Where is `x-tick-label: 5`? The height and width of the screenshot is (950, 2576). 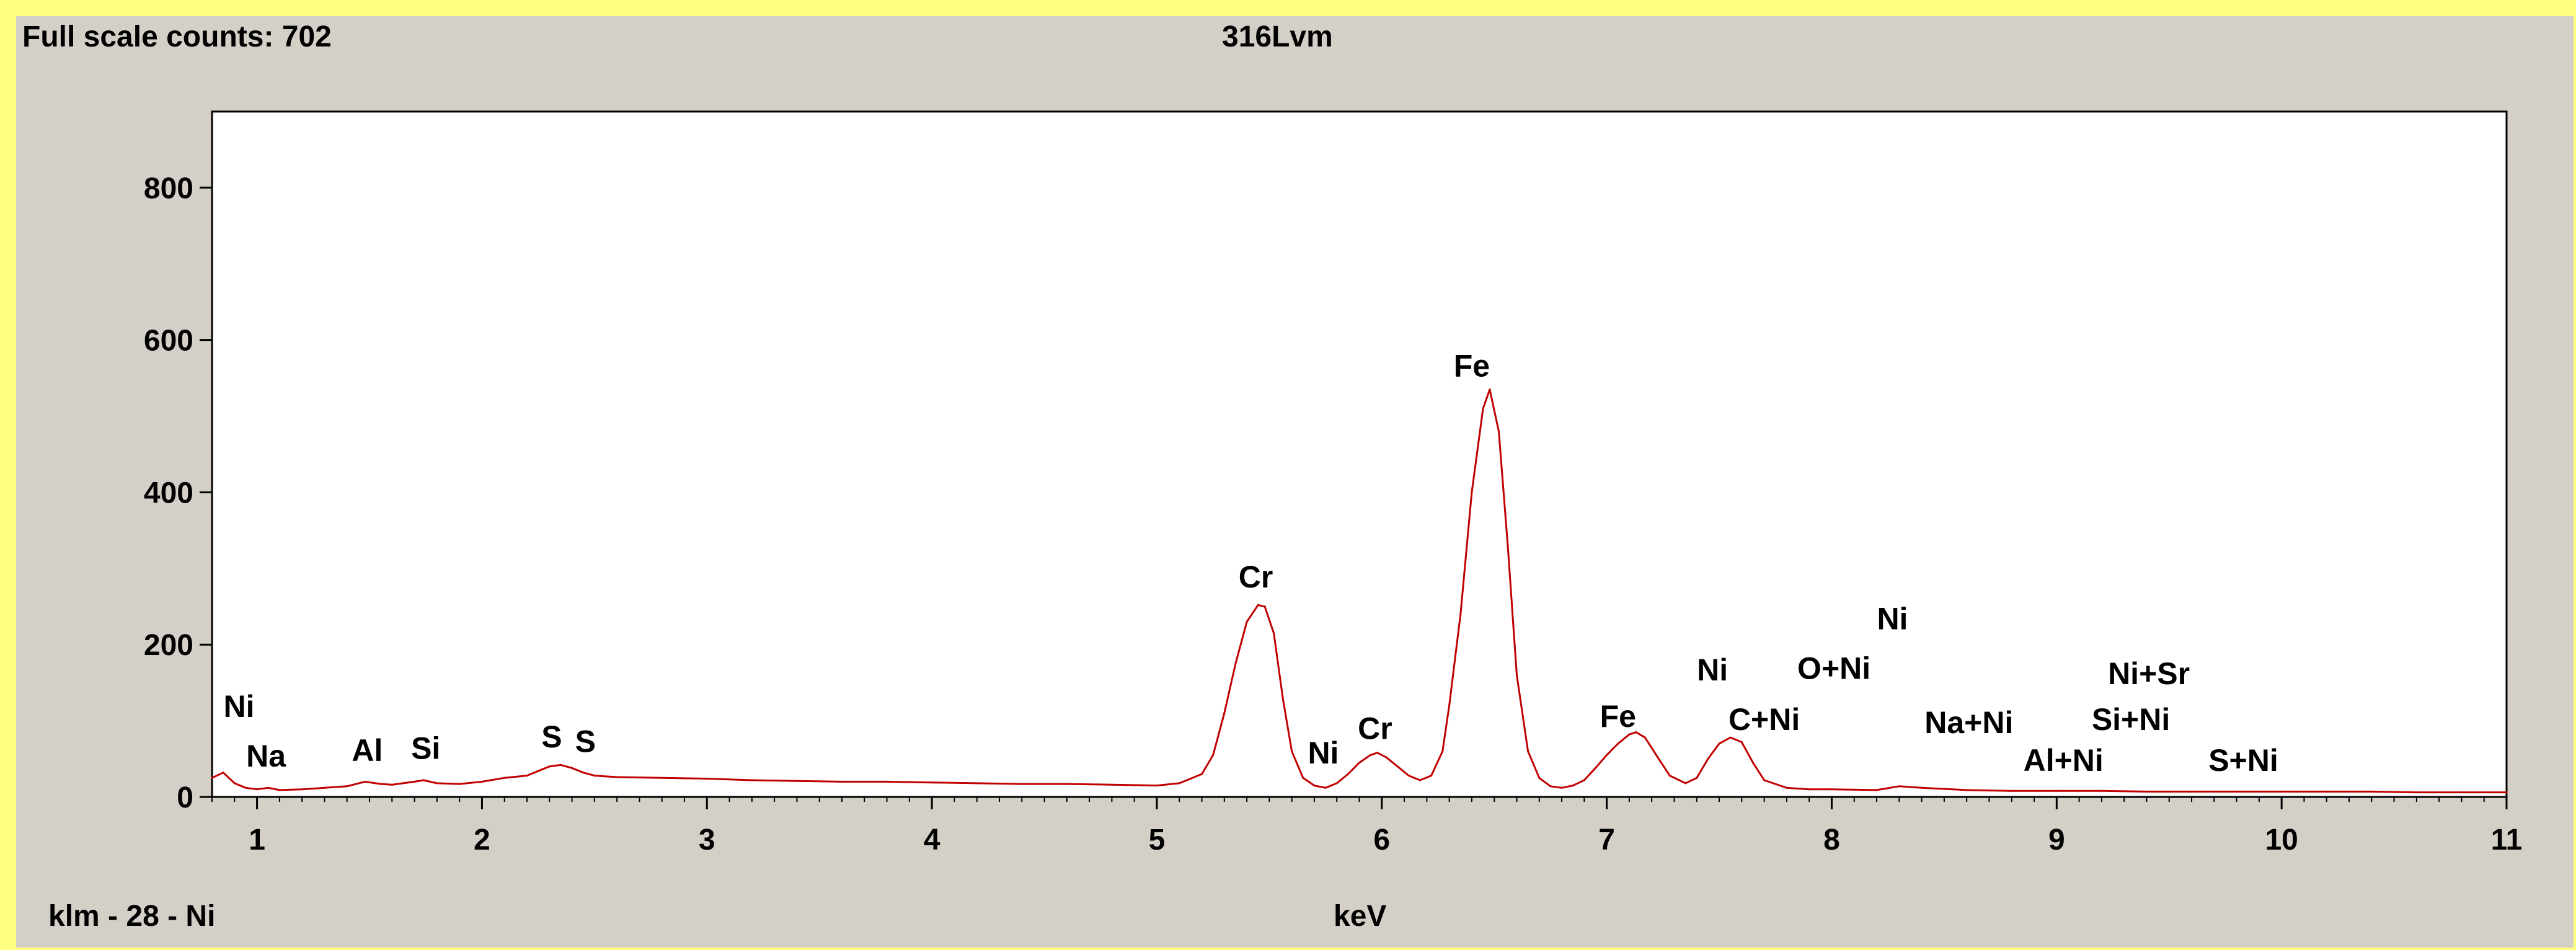 x-tick-label: 5 is located at coordinates (1157, 840).